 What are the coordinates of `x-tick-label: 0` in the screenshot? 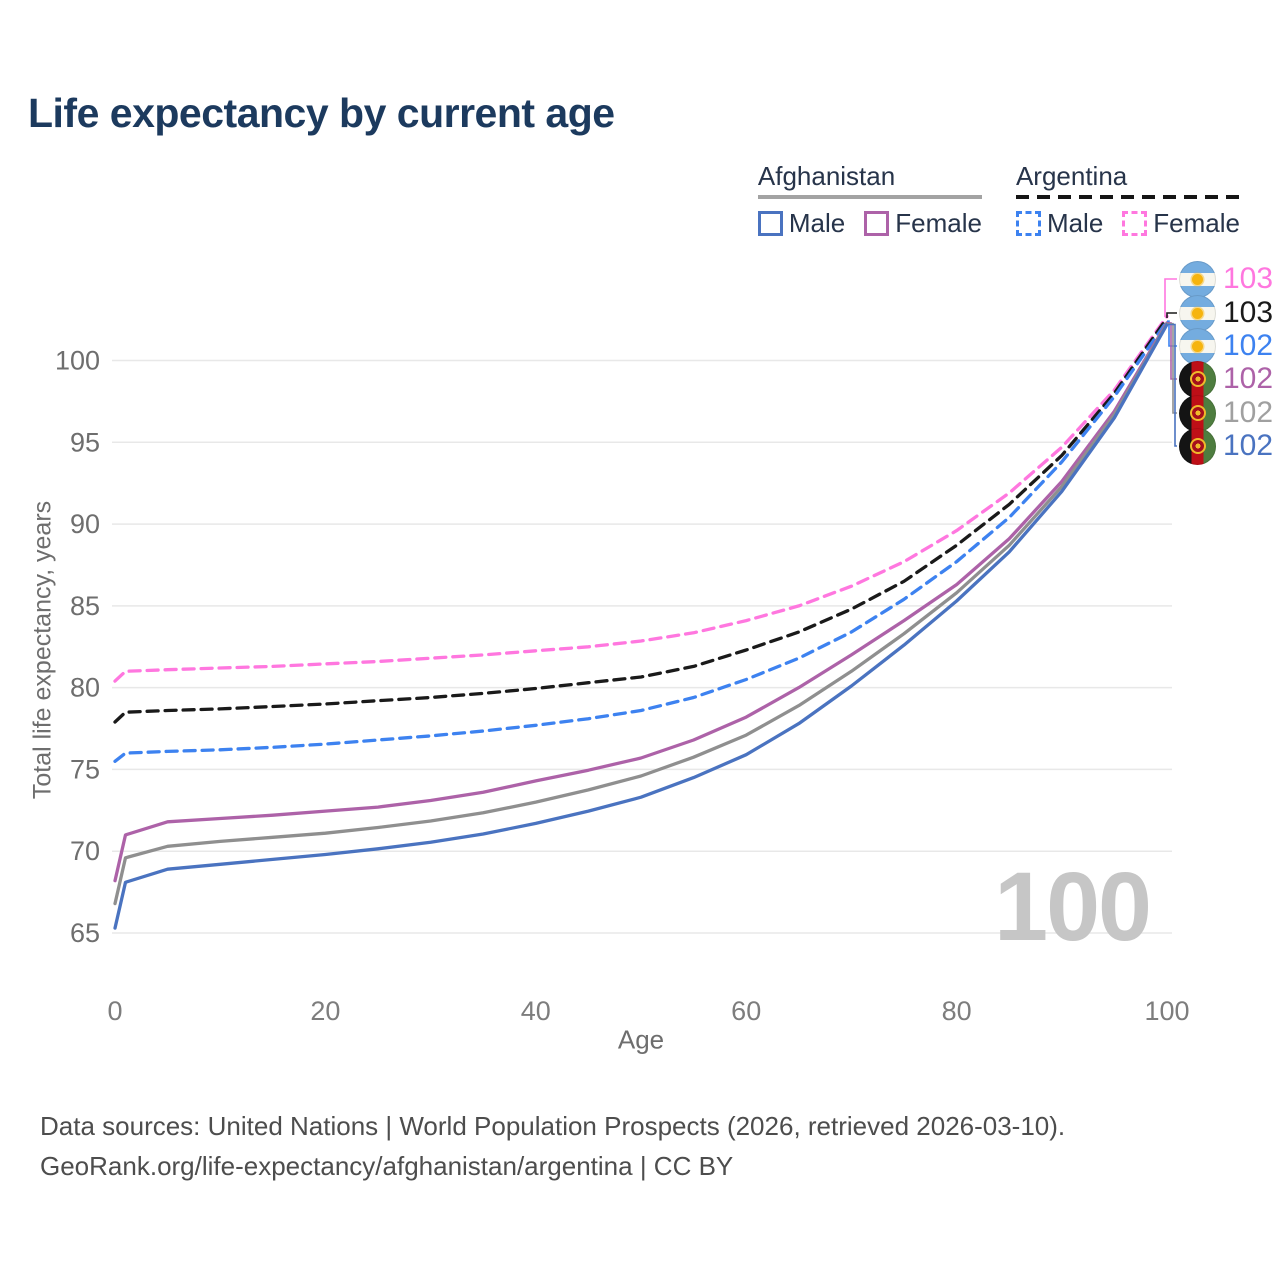 It's located at (114, 1011).